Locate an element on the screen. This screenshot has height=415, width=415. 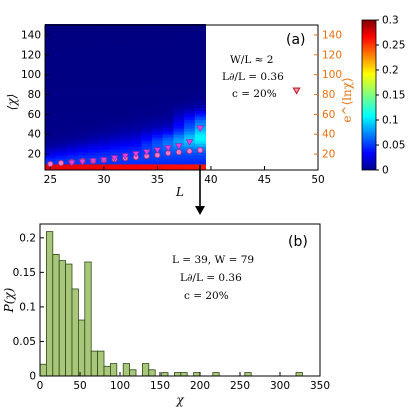
y-tick-label-right: 80 is located at coordinates (328, 95).